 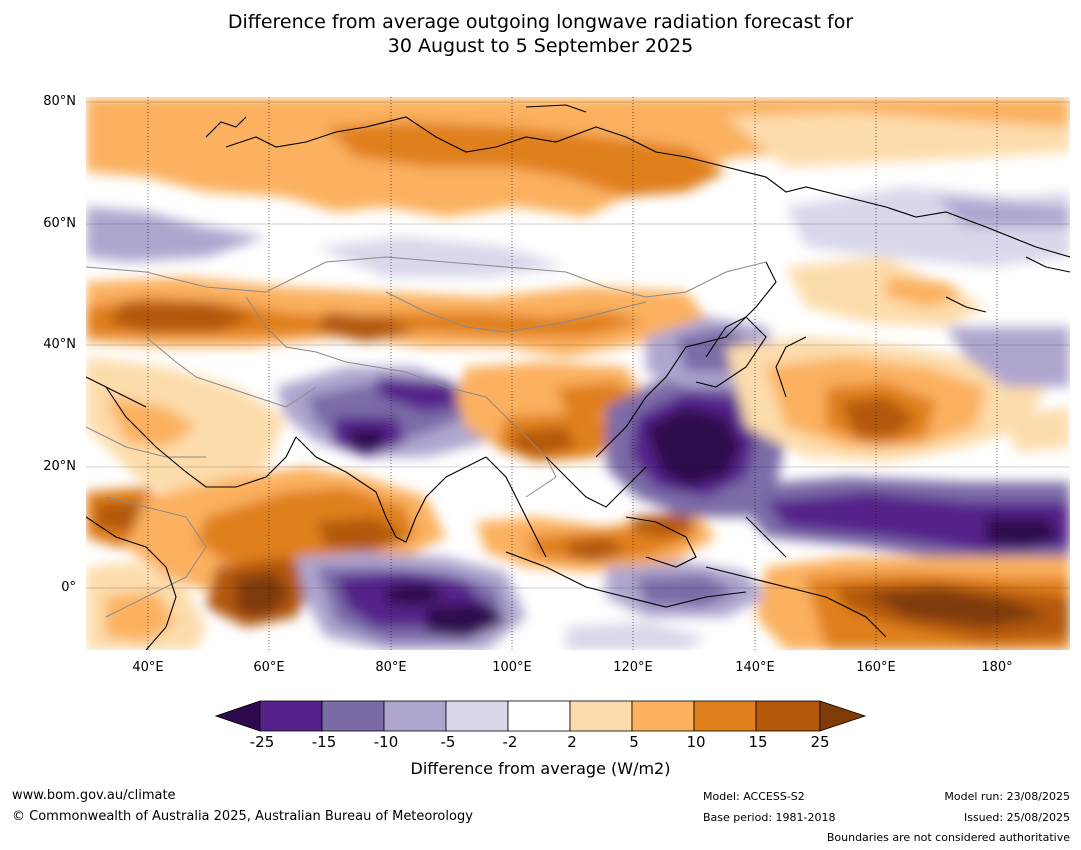 What do you see at coordinates (59, 101) in the screenshot?
I see `lat-label-80n: 80°N` at bounding box center [59, 101].